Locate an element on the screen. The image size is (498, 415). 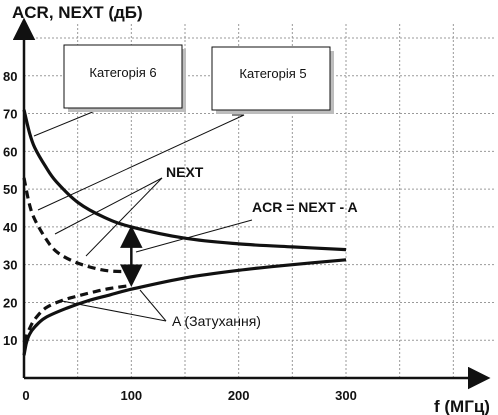
cat5-leader is located at coordinates (141, 162).